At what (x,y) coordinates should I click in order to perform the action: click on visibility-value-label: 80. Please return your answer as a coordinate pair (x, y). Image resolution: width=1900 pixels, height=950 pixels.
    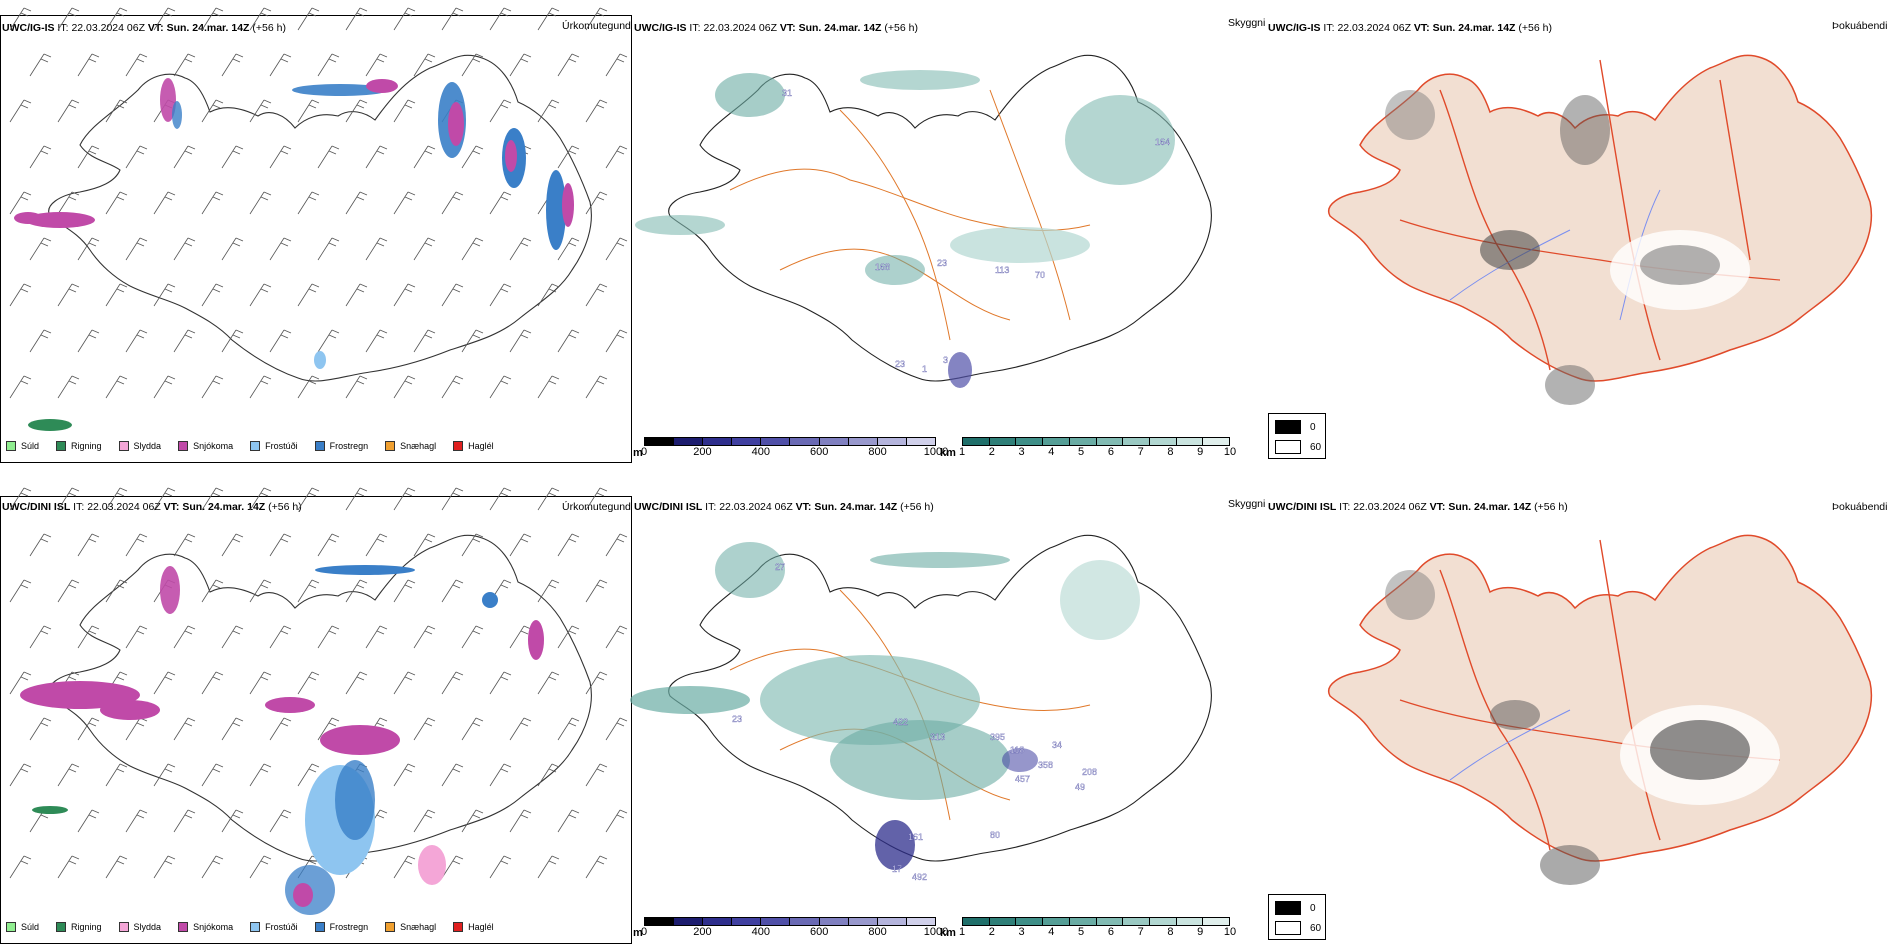
    Looking at the image, I should click on (995, 835).